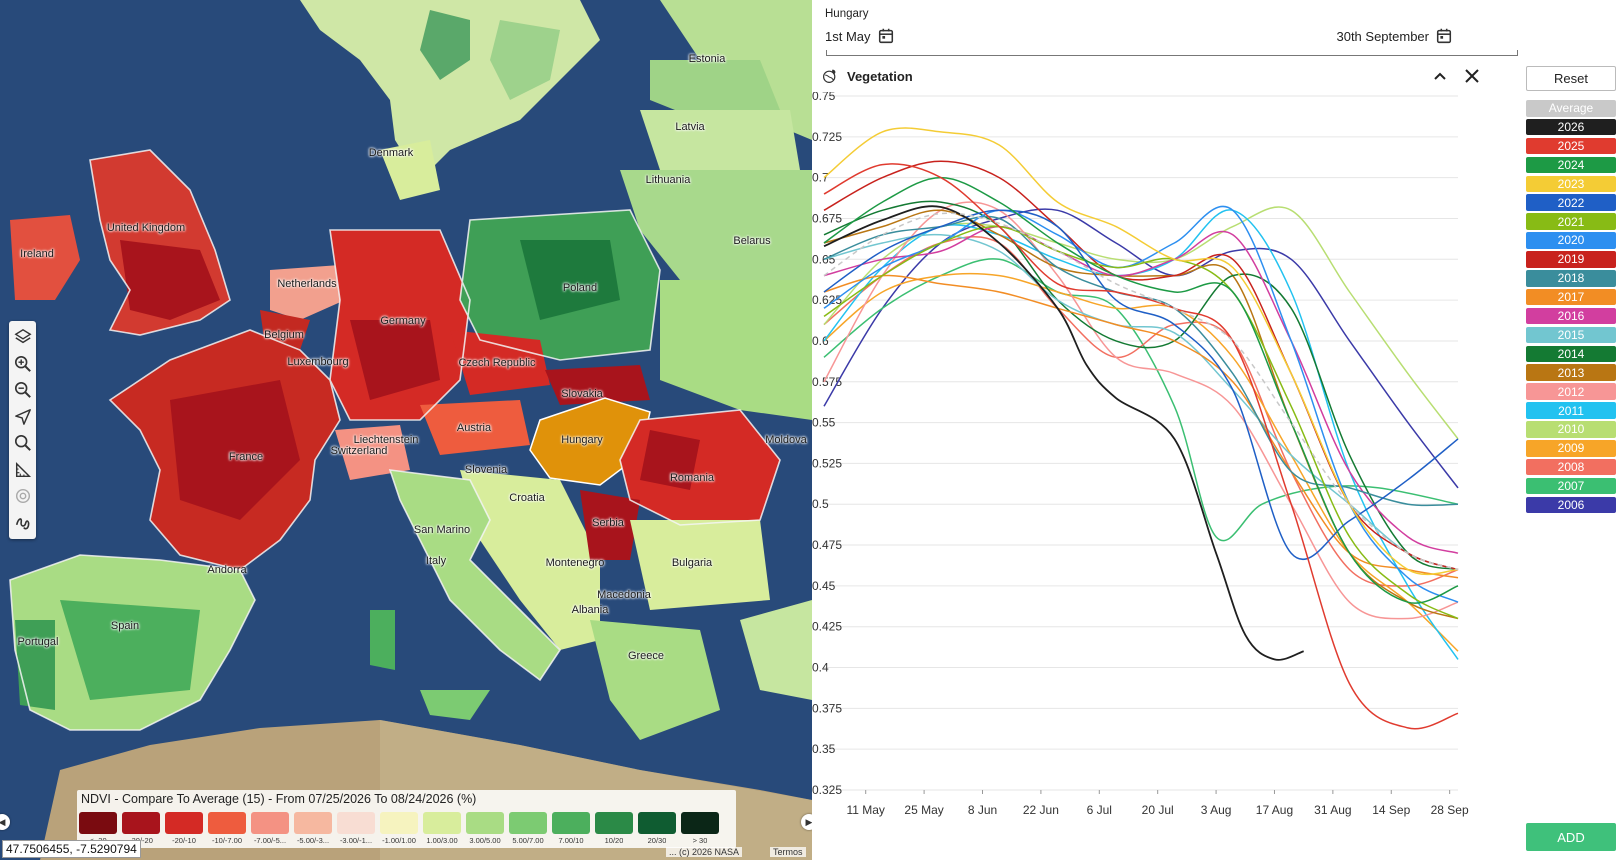 The height and width of the screenshot is (860, 1623). What do you see at coordinates (824, 749) in the screenshot?
I see `y-tick-label: 0.35` at bounding box center [824, 749].